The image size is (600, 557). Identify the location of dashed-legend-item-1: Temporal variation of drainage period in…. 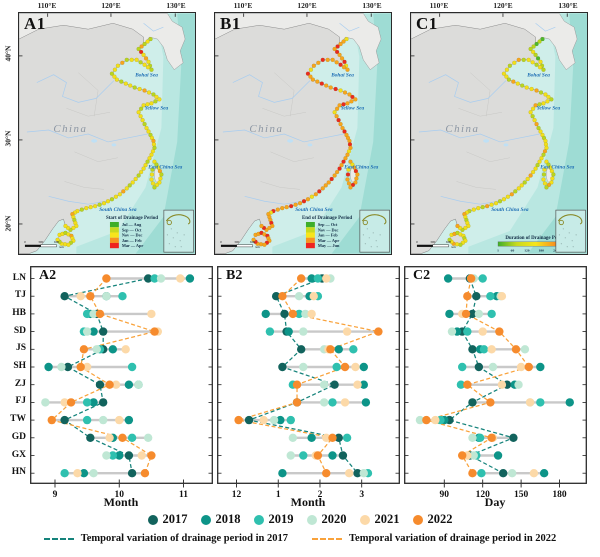
(434, 538).